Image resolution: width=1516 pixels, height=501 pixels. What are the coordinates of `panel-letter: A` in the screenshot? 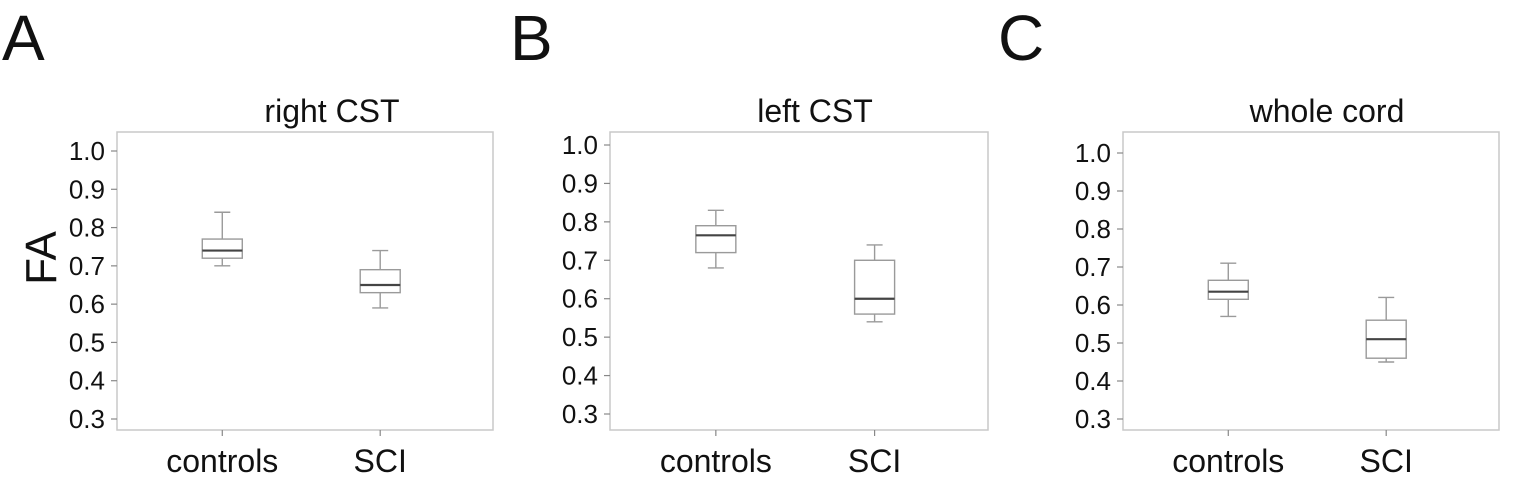 It's located at (23, 38).